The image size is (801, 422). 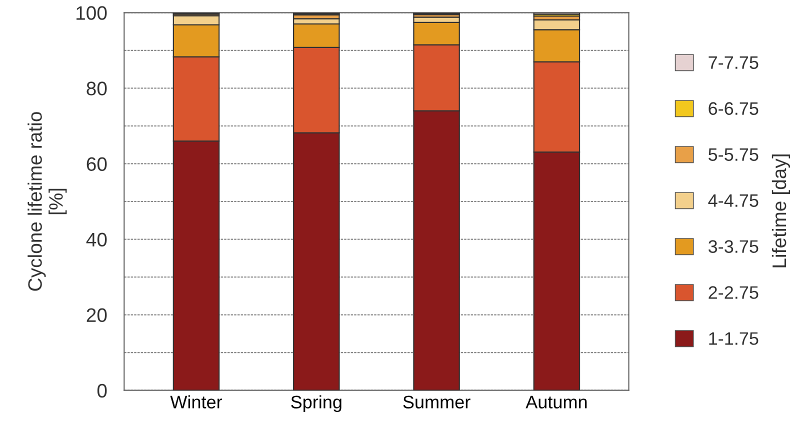 What do you see at coordinates (91, 13) in the screenshot?
I see `y-tick-label: 100` at bounding box center [91, 13].